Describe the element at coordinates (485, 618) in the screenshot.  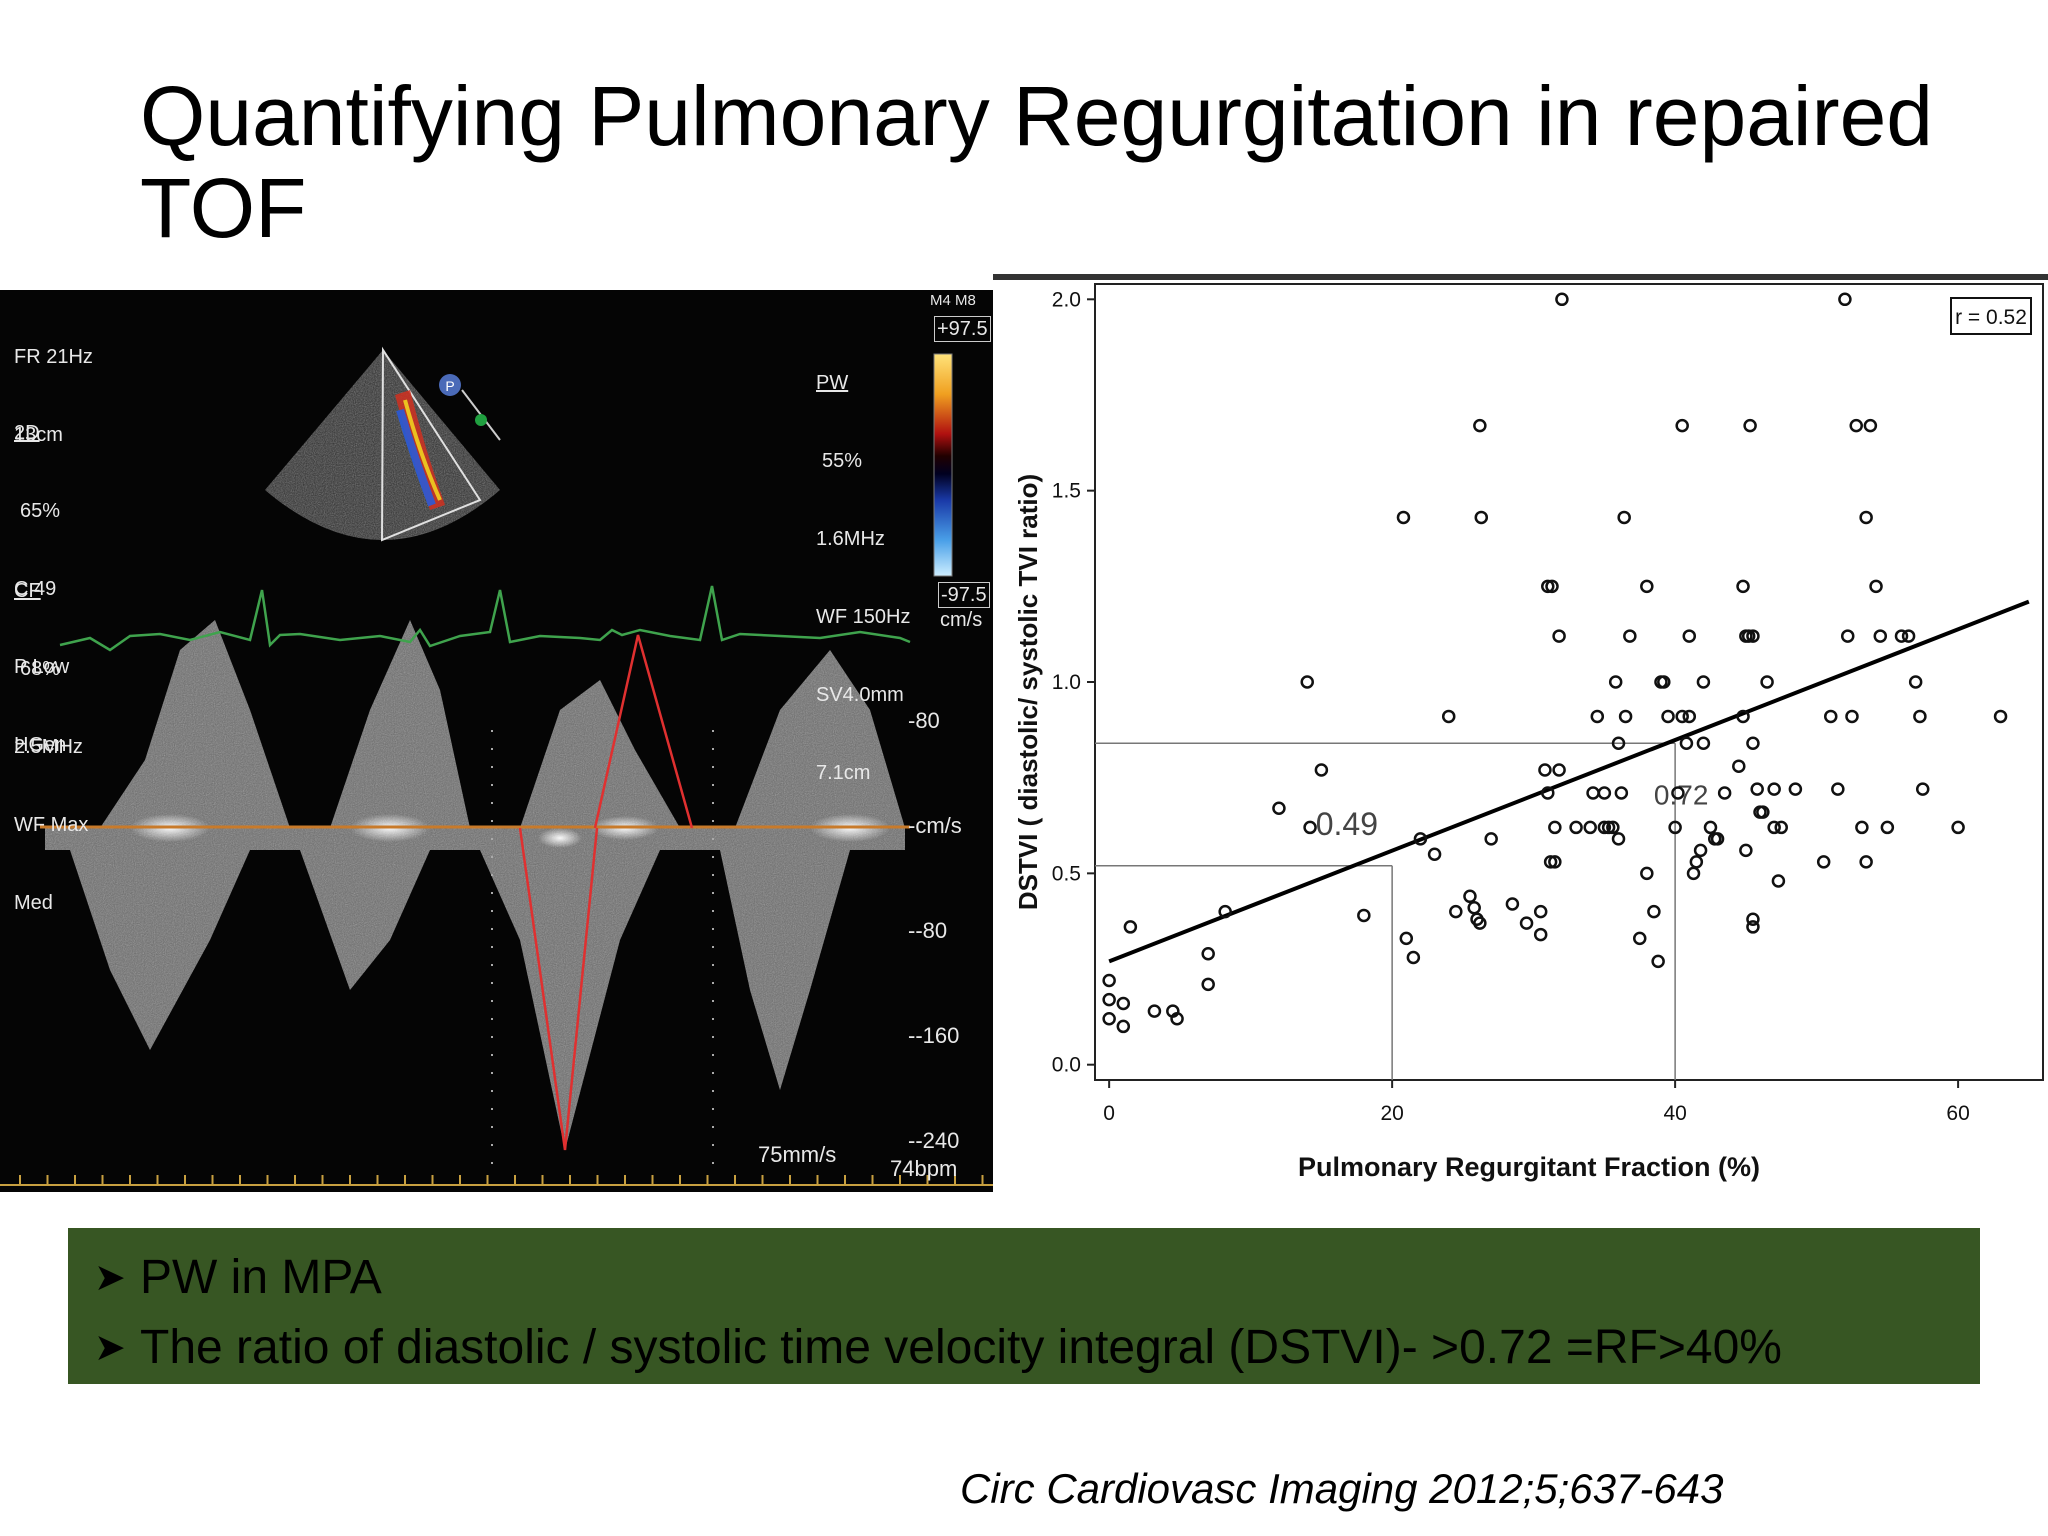
I see `ecg-trace` at that location.